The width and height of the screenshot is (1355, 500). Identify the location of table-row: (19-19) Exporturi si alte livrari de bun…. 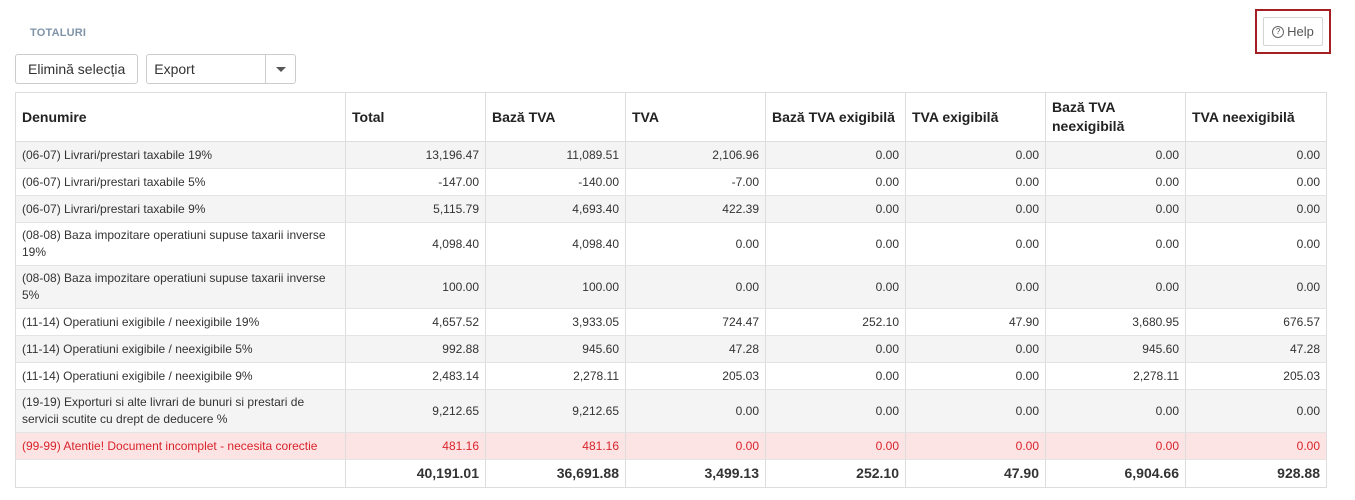
(671, 411).